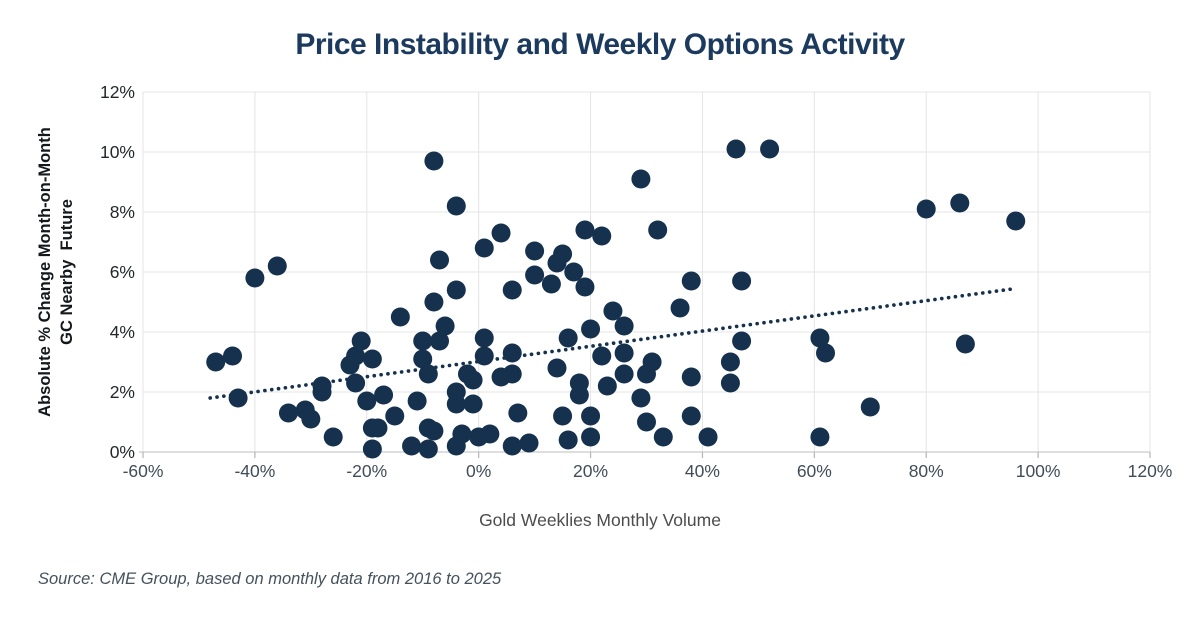 Image resolution: width=1200 pixels, height=627 pixels. What do you see at coordinates (1038, 471) in the screenshot?
I see `x-tick-label: 100%` at bounding box center [1038, 471].